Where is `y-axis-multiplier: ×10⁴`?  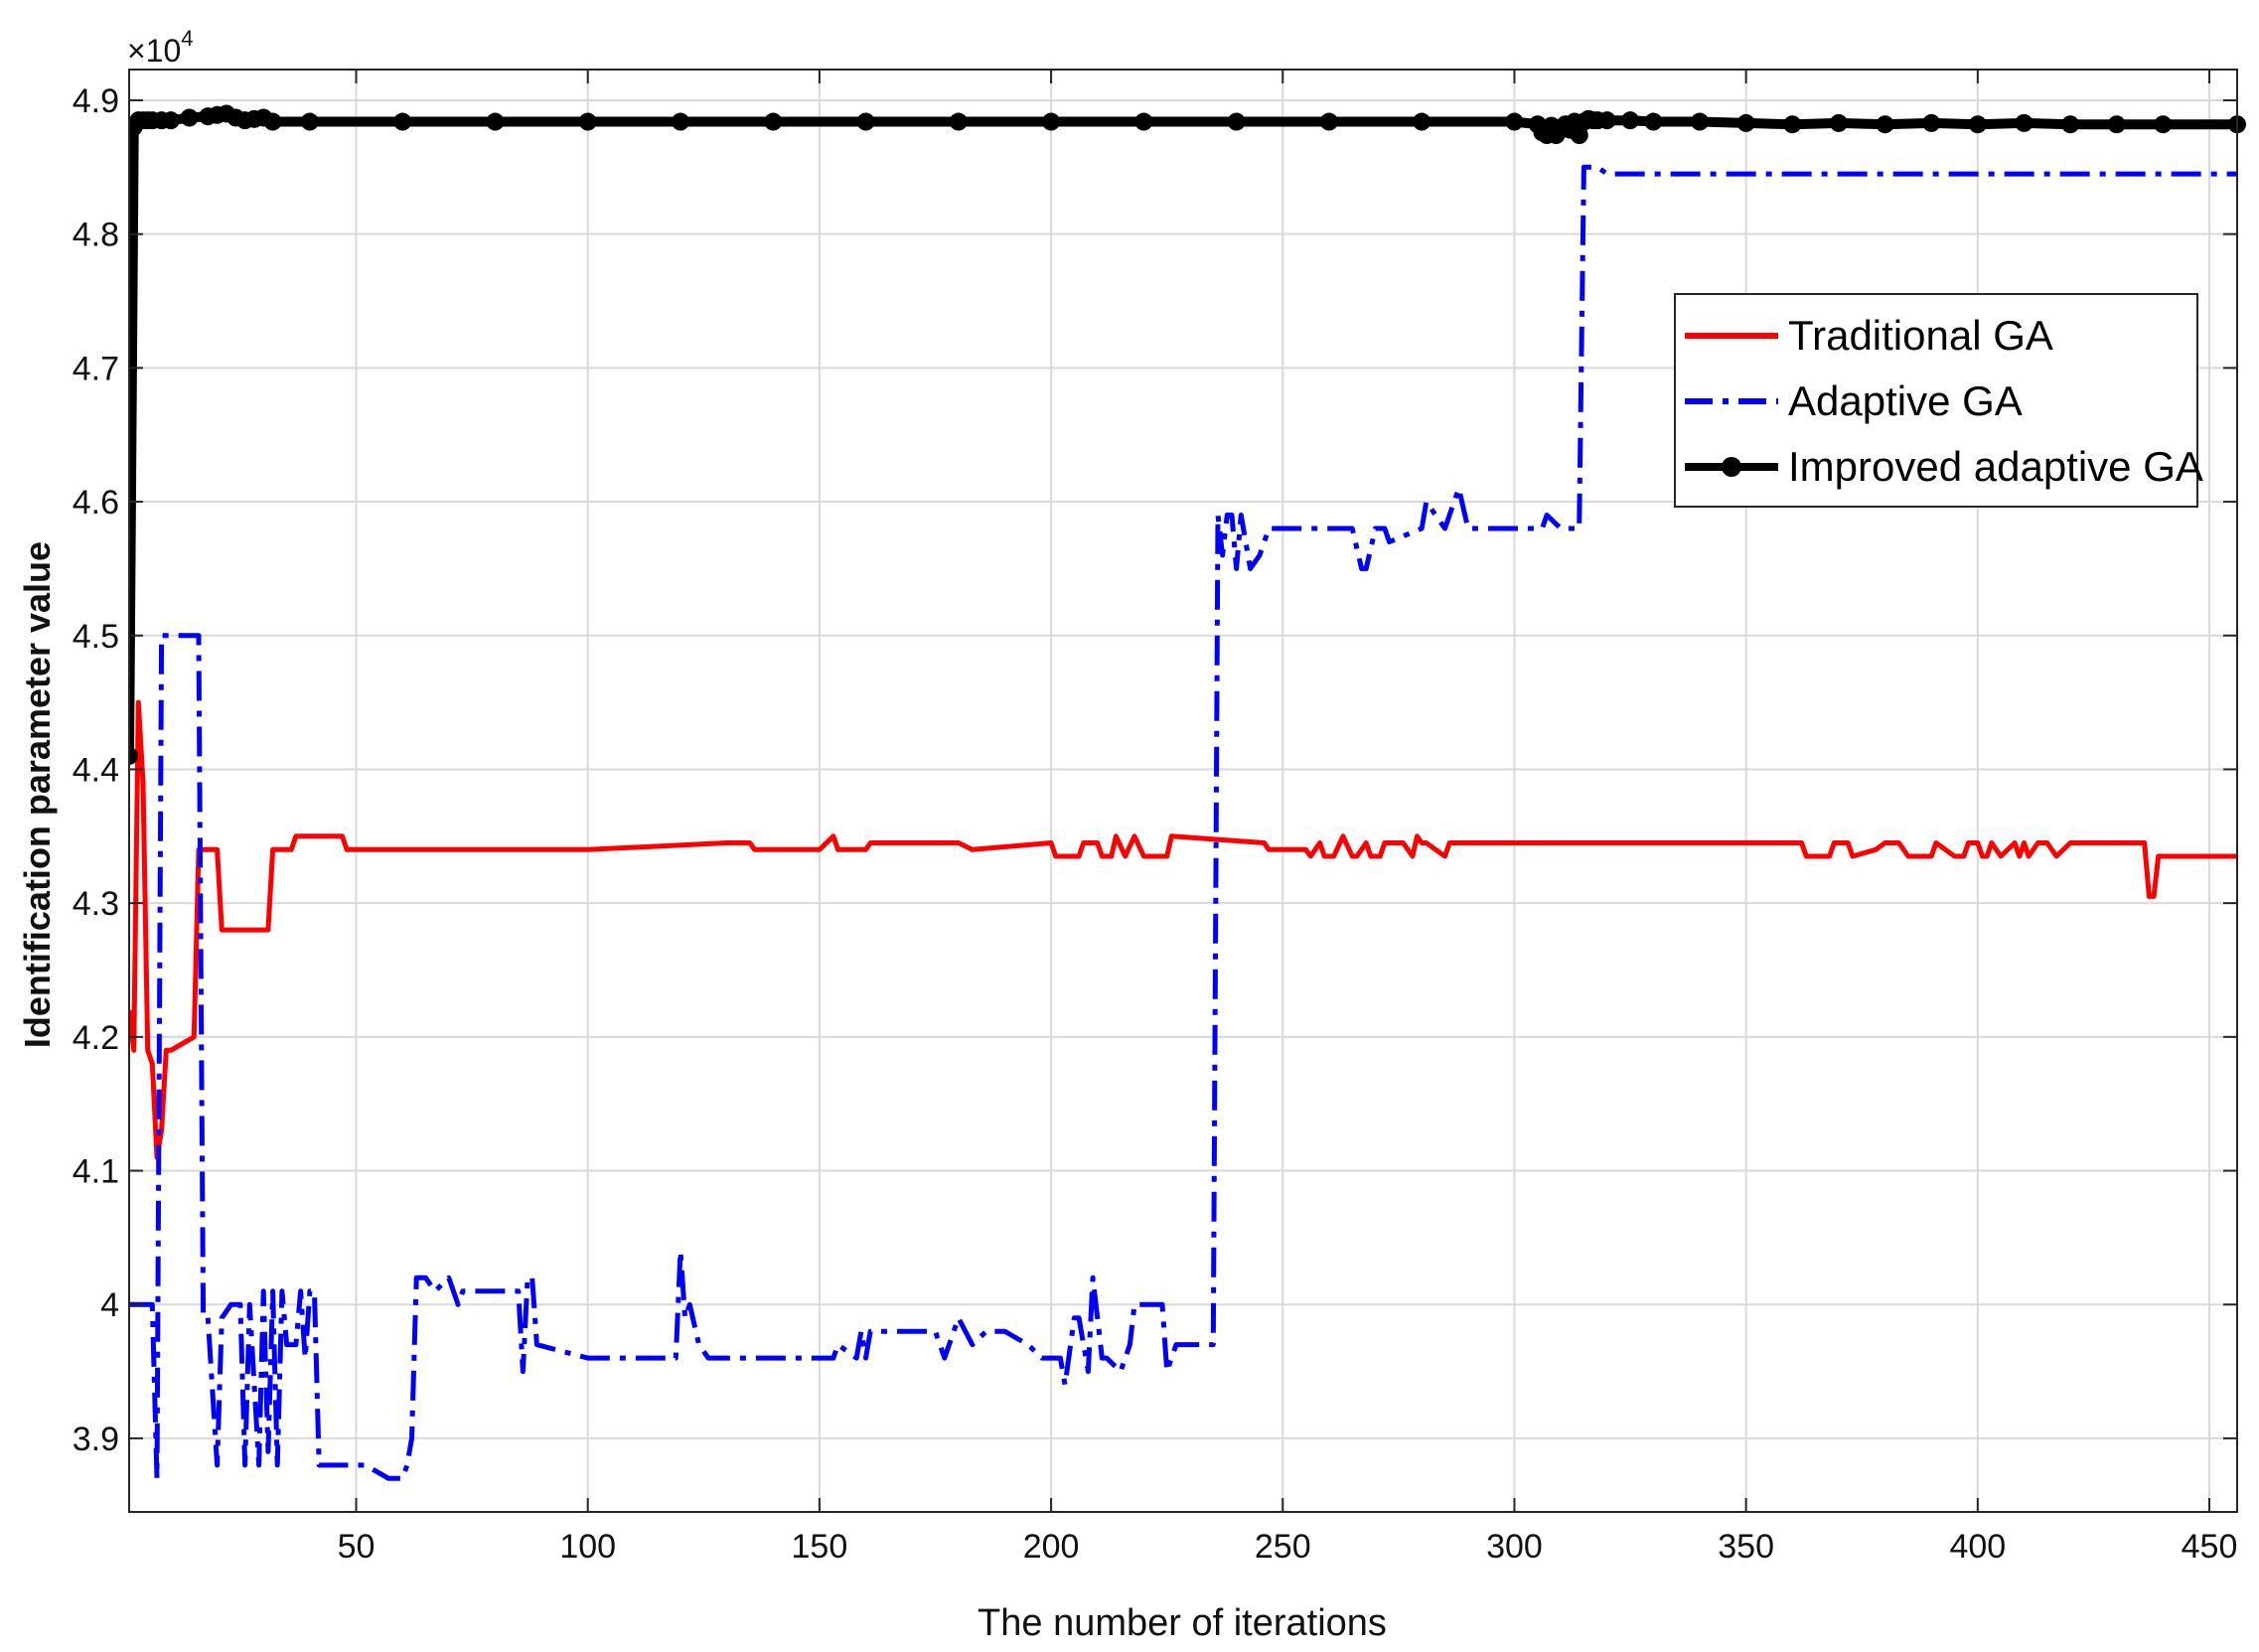 y-axis-multiplier: ×10⁴ is located at coordinates (160, 47).